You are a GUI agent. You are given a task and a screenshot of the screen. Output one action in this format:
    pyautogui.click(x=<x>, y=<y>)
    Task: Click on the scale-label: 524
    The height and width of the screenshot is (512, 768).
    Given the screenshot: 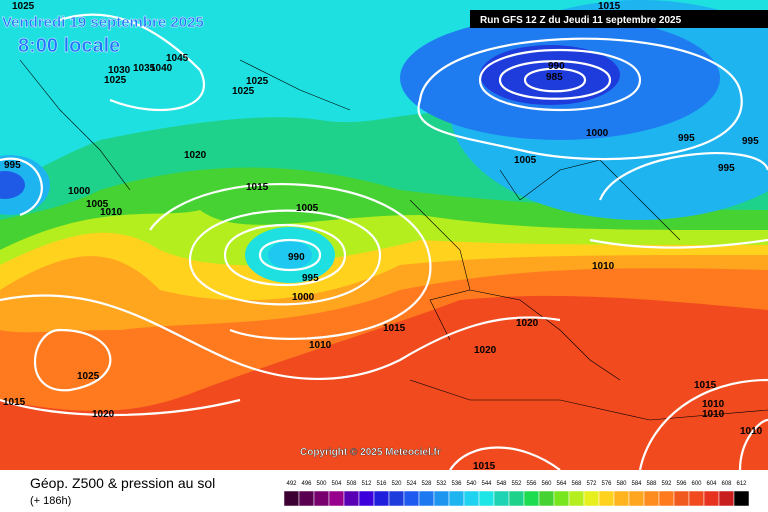 What is the action you would take?
    pyautogui.click(x=411, y=484)
    